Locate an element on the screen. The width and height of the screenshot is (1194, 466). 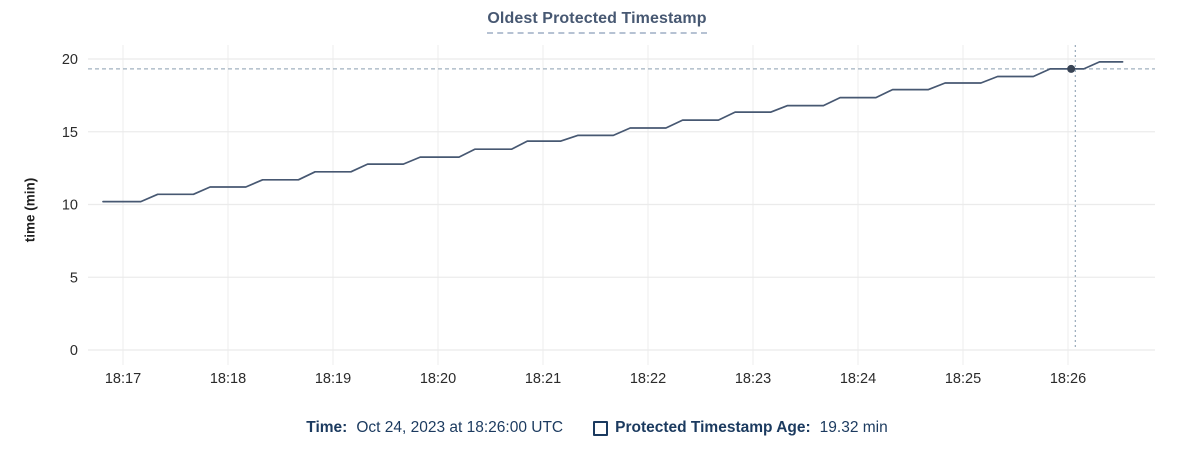
chart-title: Oldest Protected Timestamp is located at coordinates (597, 22).